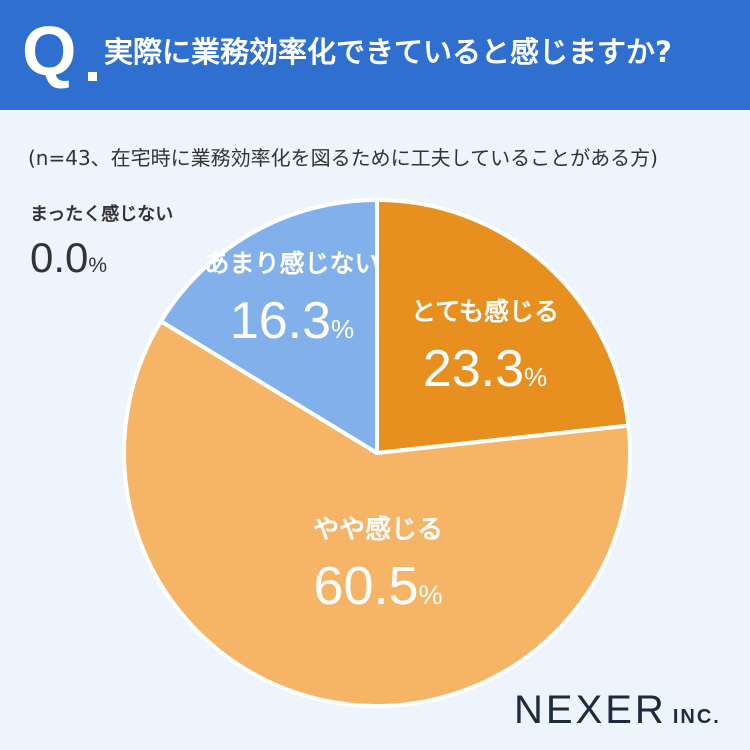 The height and width of the screenshot is (750, 750). I want to click on slice-value-2: 16.3%, so click(292, 321).